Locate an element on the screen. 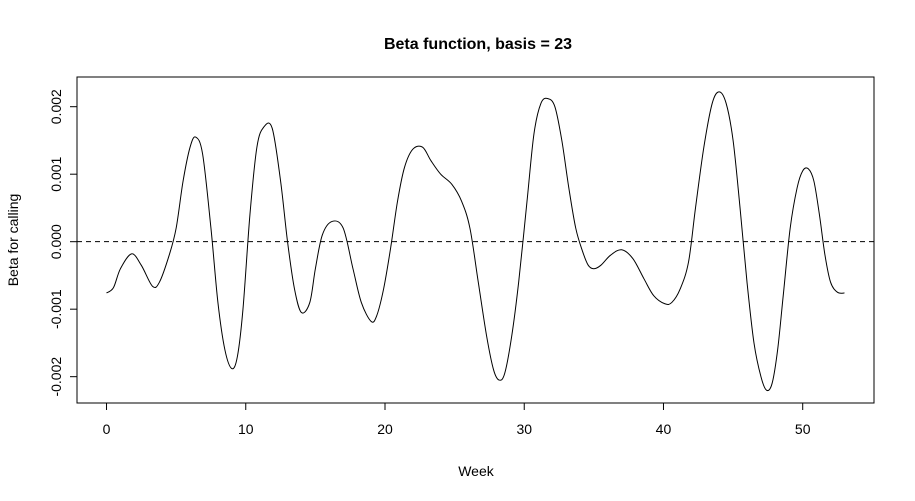  x-tick-label: 20 is located at coordinates (385, 429).